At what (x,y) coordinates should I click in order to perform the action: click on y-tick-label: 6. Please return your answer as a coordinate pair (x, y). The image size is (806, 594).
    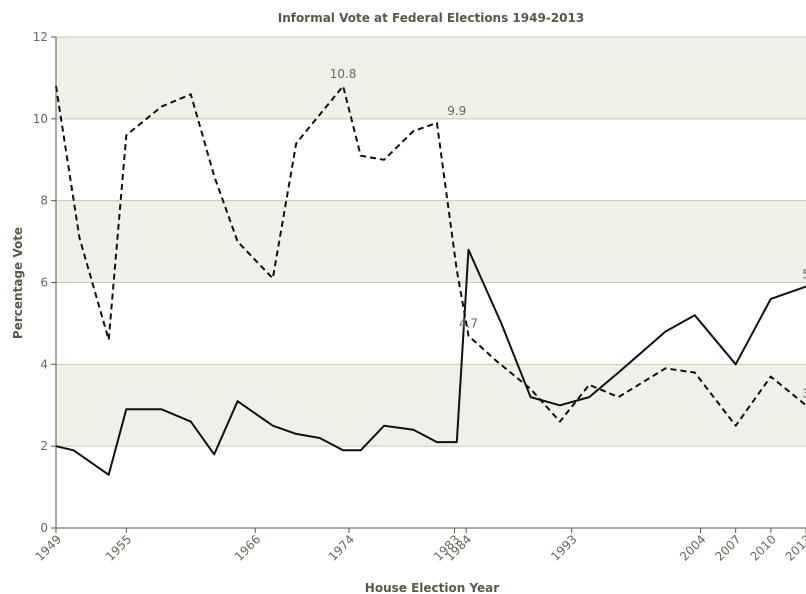
    Looking at the image, I should click on (44, 283).